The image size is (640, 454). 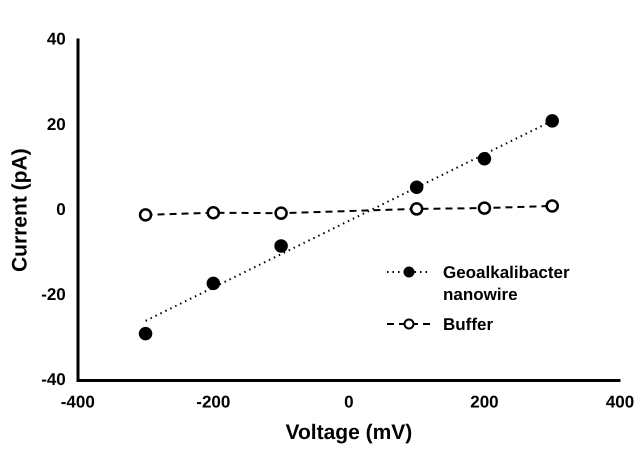 What do you see at coordinates (349, 402) in the screenshot?
I see `x-tick-label: 0` at bounding box center [349, 402].